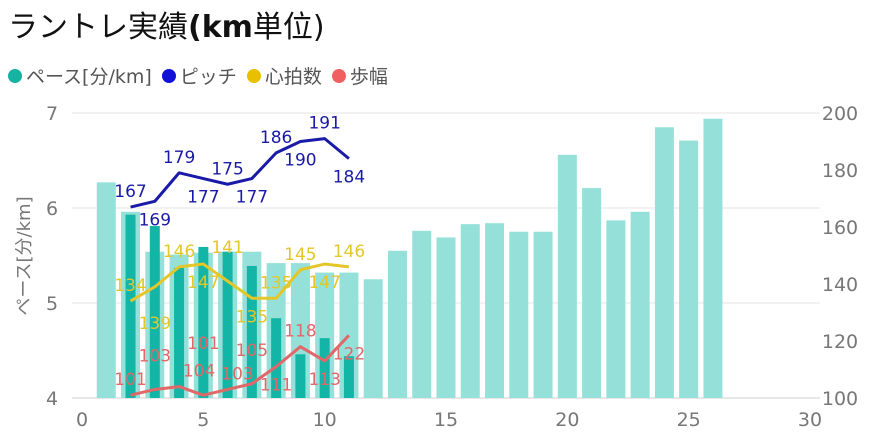 The image size is (880, 448). What do you see at coordinates (689, 420) in the screenshot?
I see `x-tick: 25` at bounding box center [689, 420].